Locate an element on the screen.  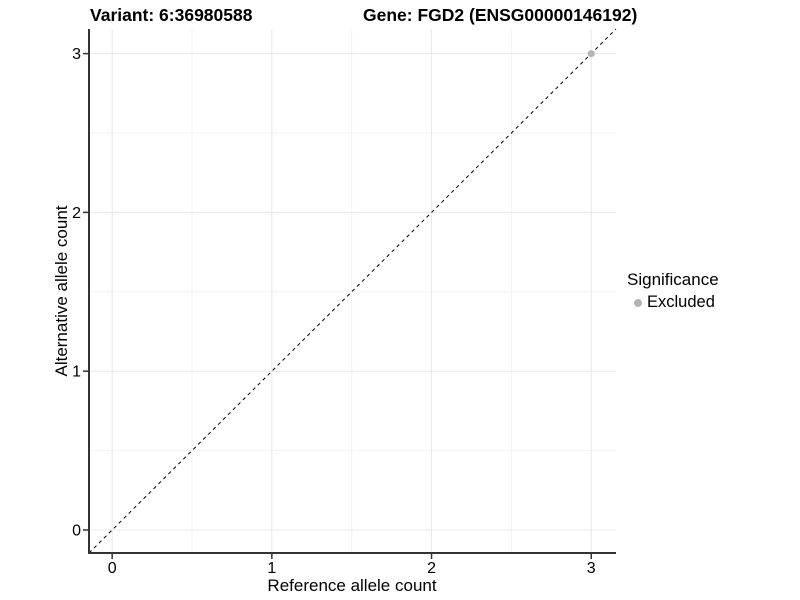
y-tick-label: 1 is located at coordinates (76, 372).